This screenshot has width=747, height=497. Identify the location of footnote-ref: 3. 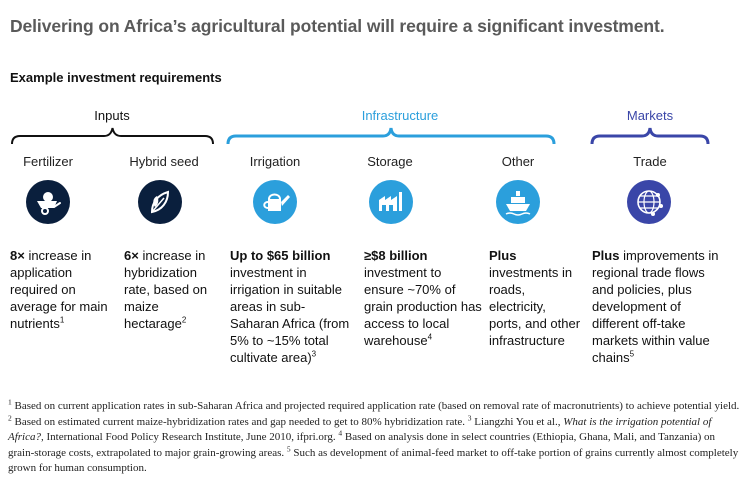
(314, 354).